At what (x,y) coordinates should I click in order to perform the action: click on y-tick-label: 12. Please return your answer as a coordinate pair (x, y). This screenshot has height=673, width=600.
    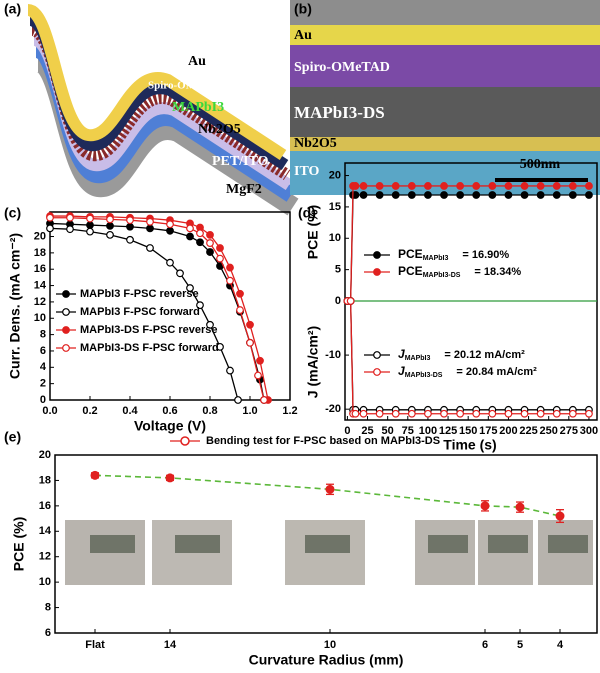
    Looking at the image, I should click on (40, 302).